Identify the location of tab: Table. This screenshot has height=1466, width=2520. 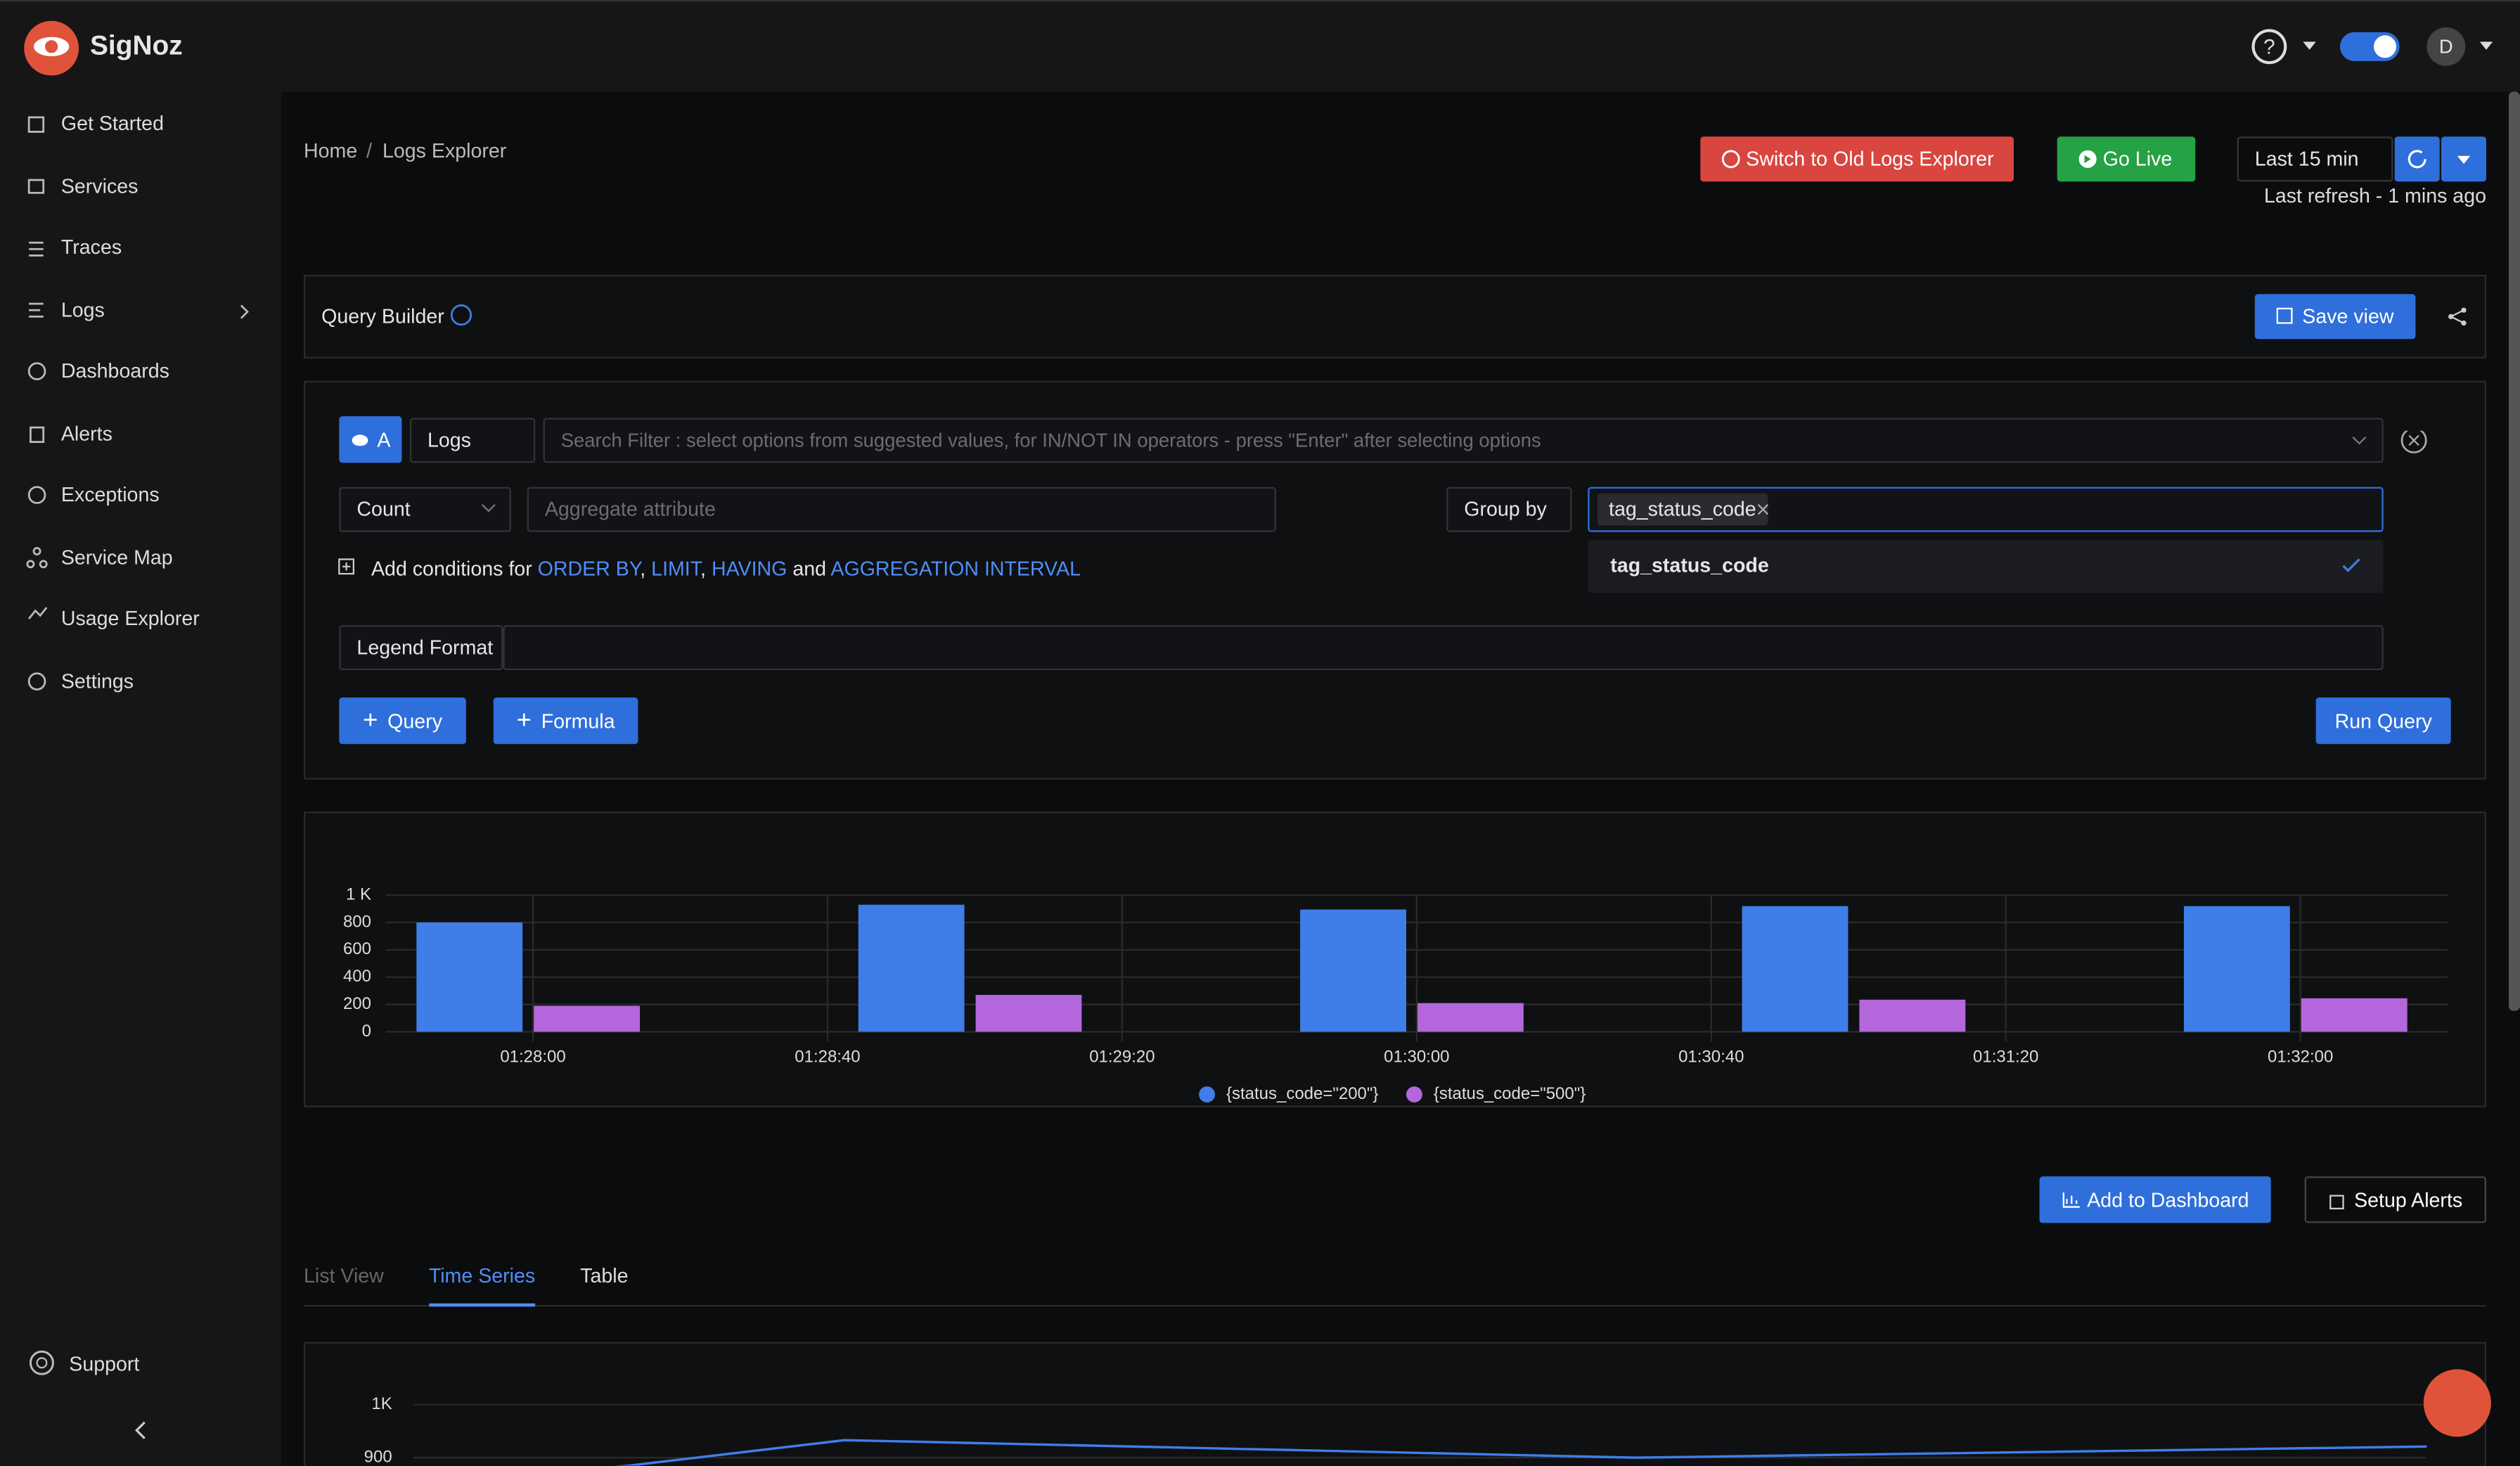
(604, 1275).